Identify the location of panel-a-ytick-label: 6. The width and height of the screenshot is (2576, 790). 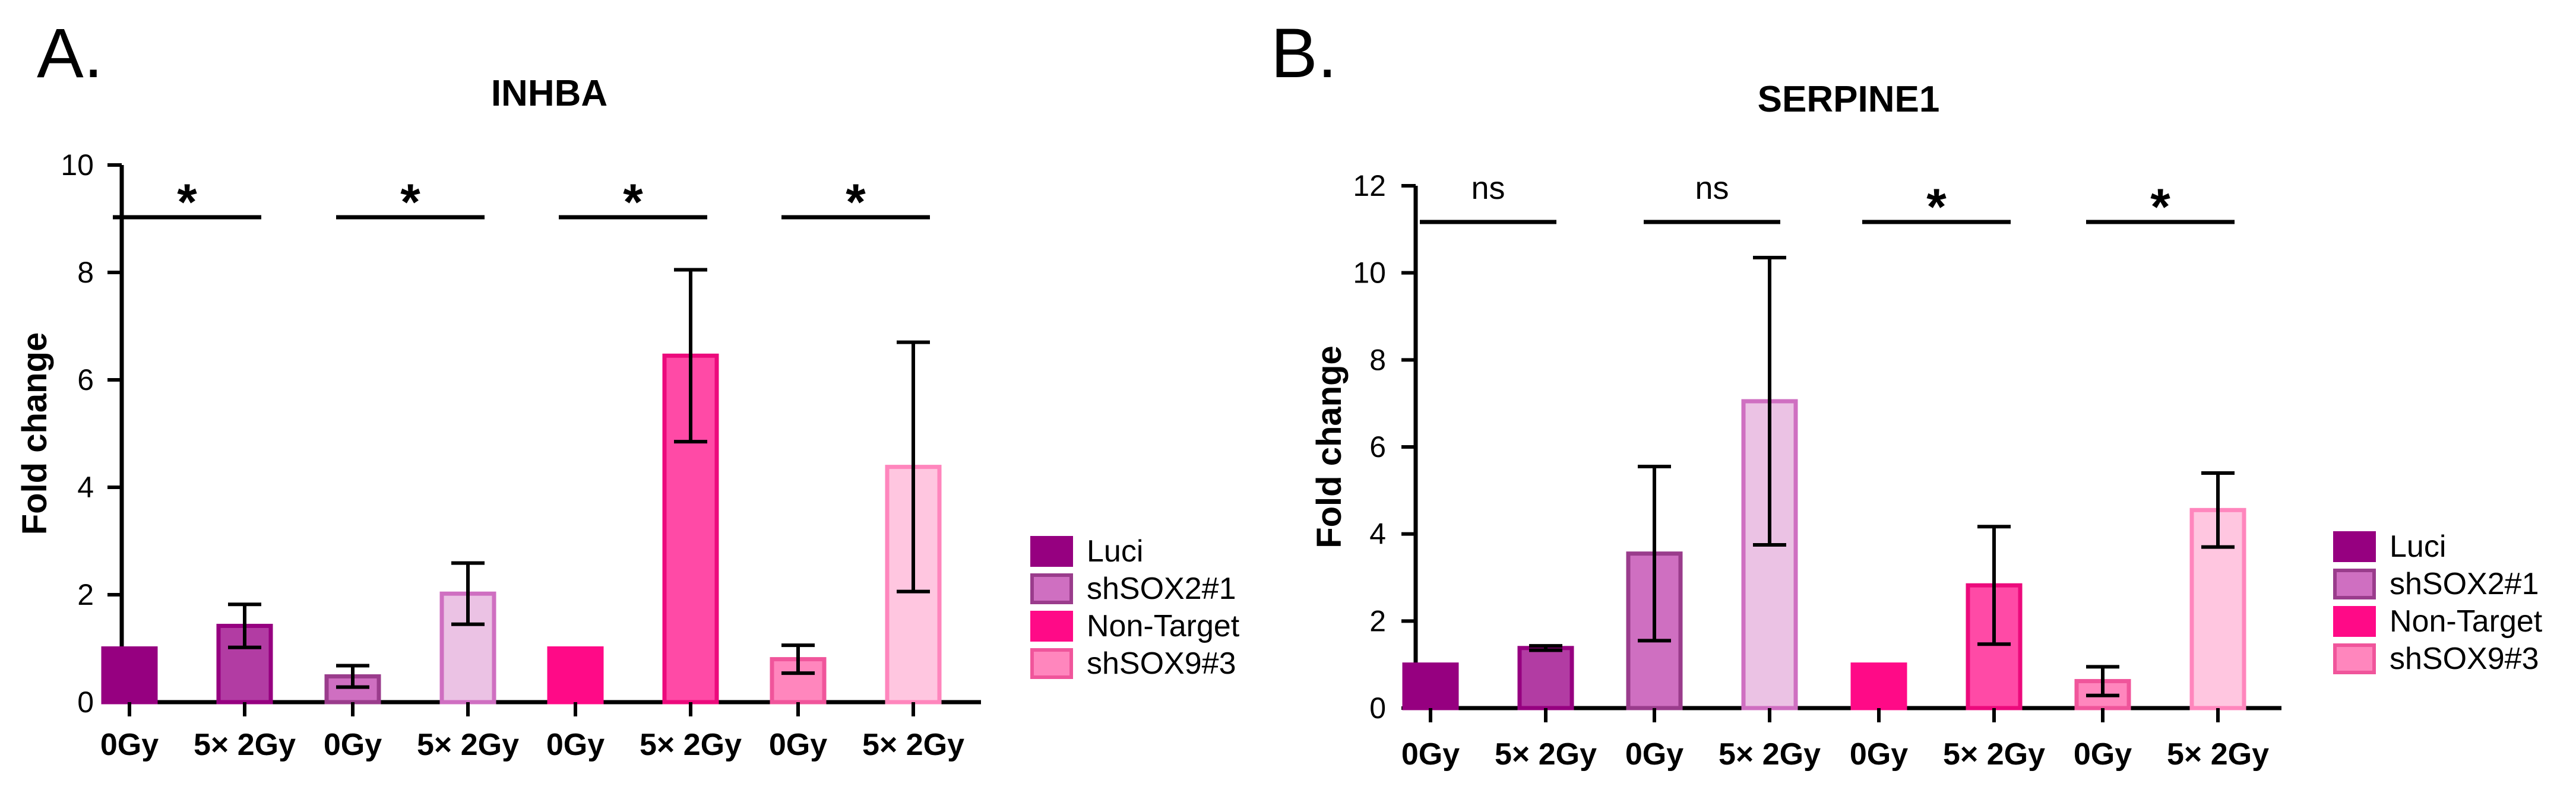
(85, 380).